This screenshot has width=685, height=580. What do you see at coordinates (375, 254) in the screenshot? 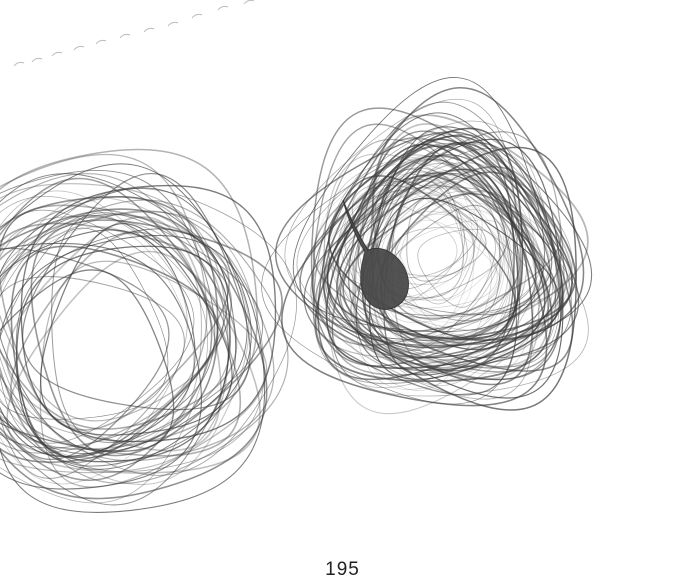
I see `ink-drop-shape` at bounding box center [375, 254].